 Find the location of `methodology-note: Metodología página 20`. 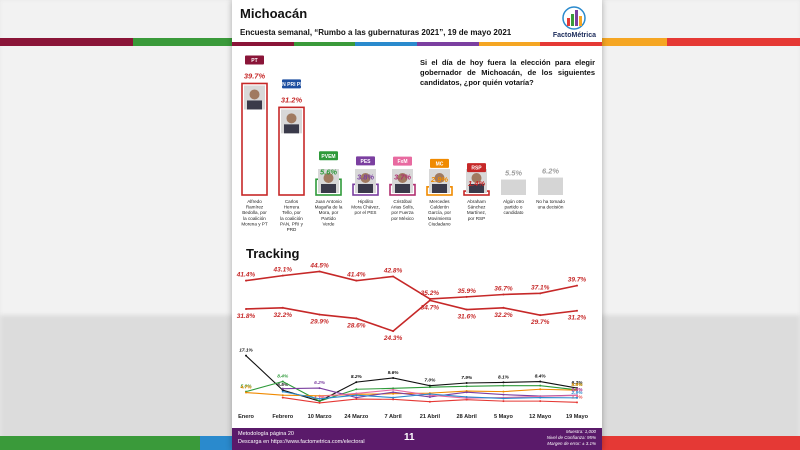

methodology-note: Metodología página 20 is located at coordinates (266, 434).